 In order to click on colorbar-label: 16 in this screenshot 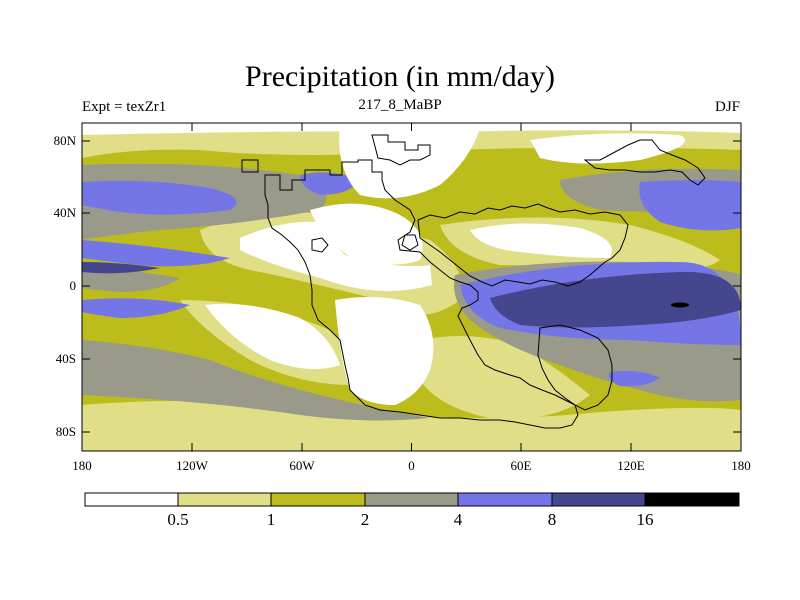, I will do `click(645, 519)`.